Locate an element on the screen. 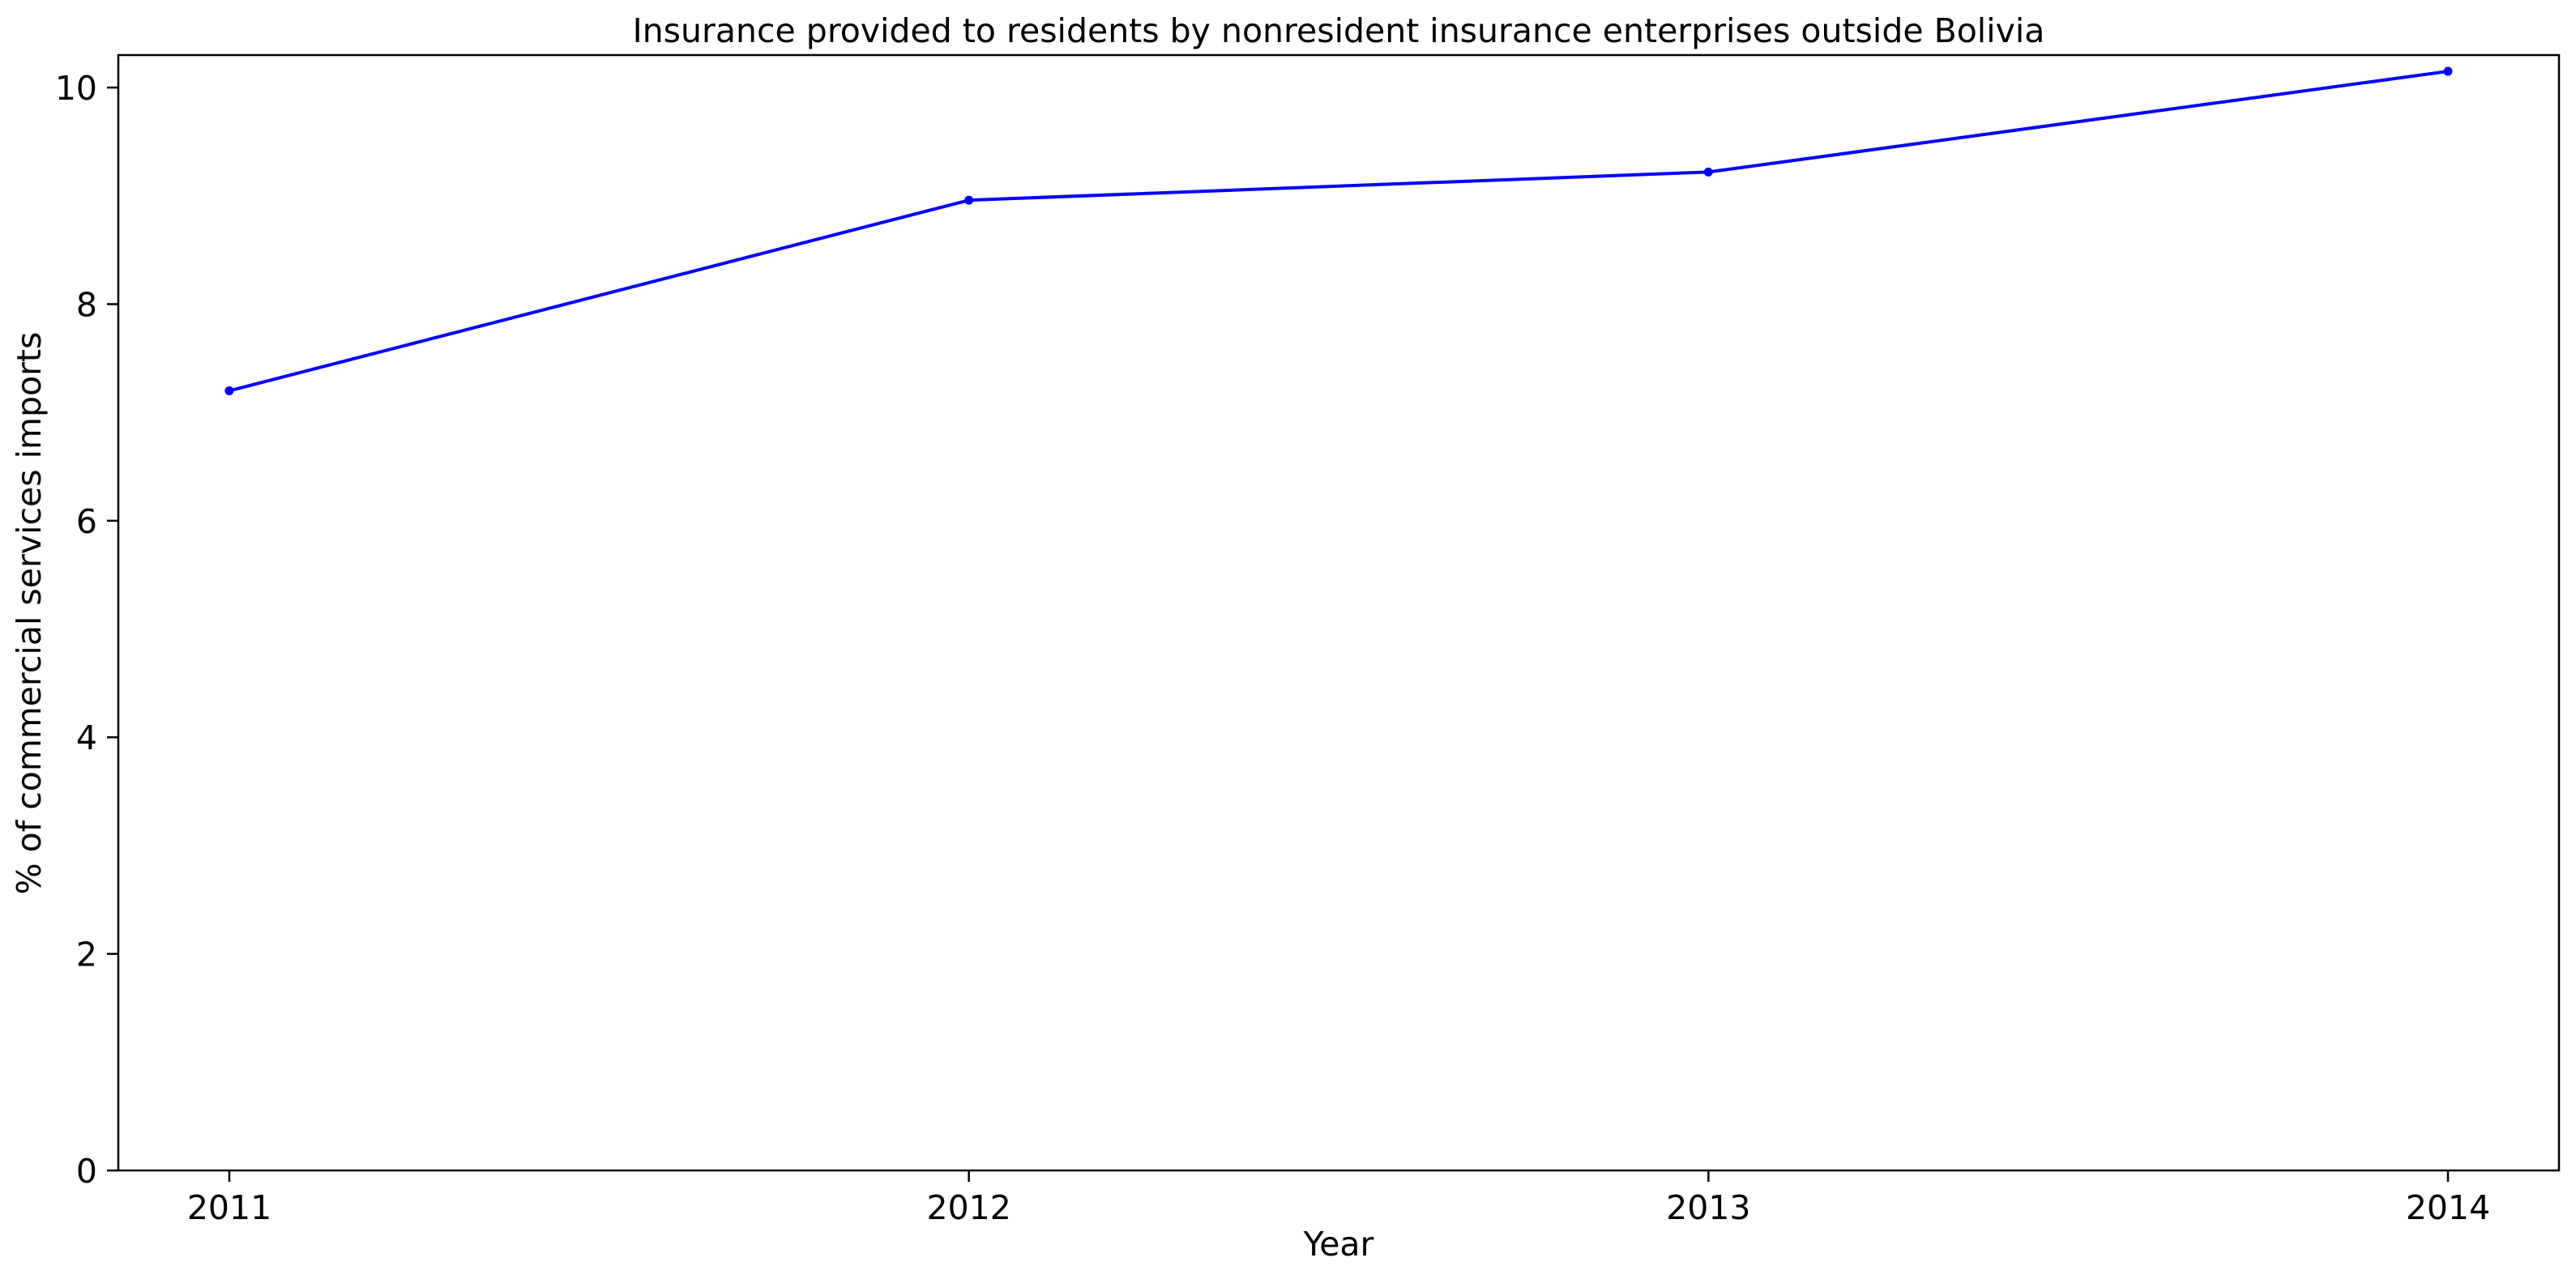 This screenshot has width=2576, height=1279. x-axis: 2011 2012 2013 2014 is located at coordinates (1338, 1198).